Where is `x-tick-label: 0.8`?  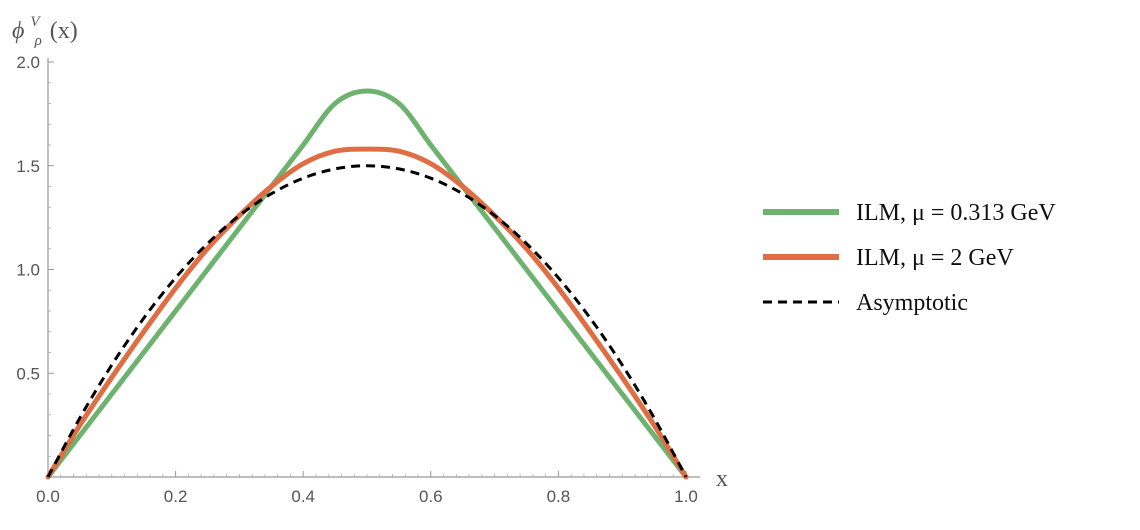 x-tick-label: 0.8 is located at coordinates (559, 496).